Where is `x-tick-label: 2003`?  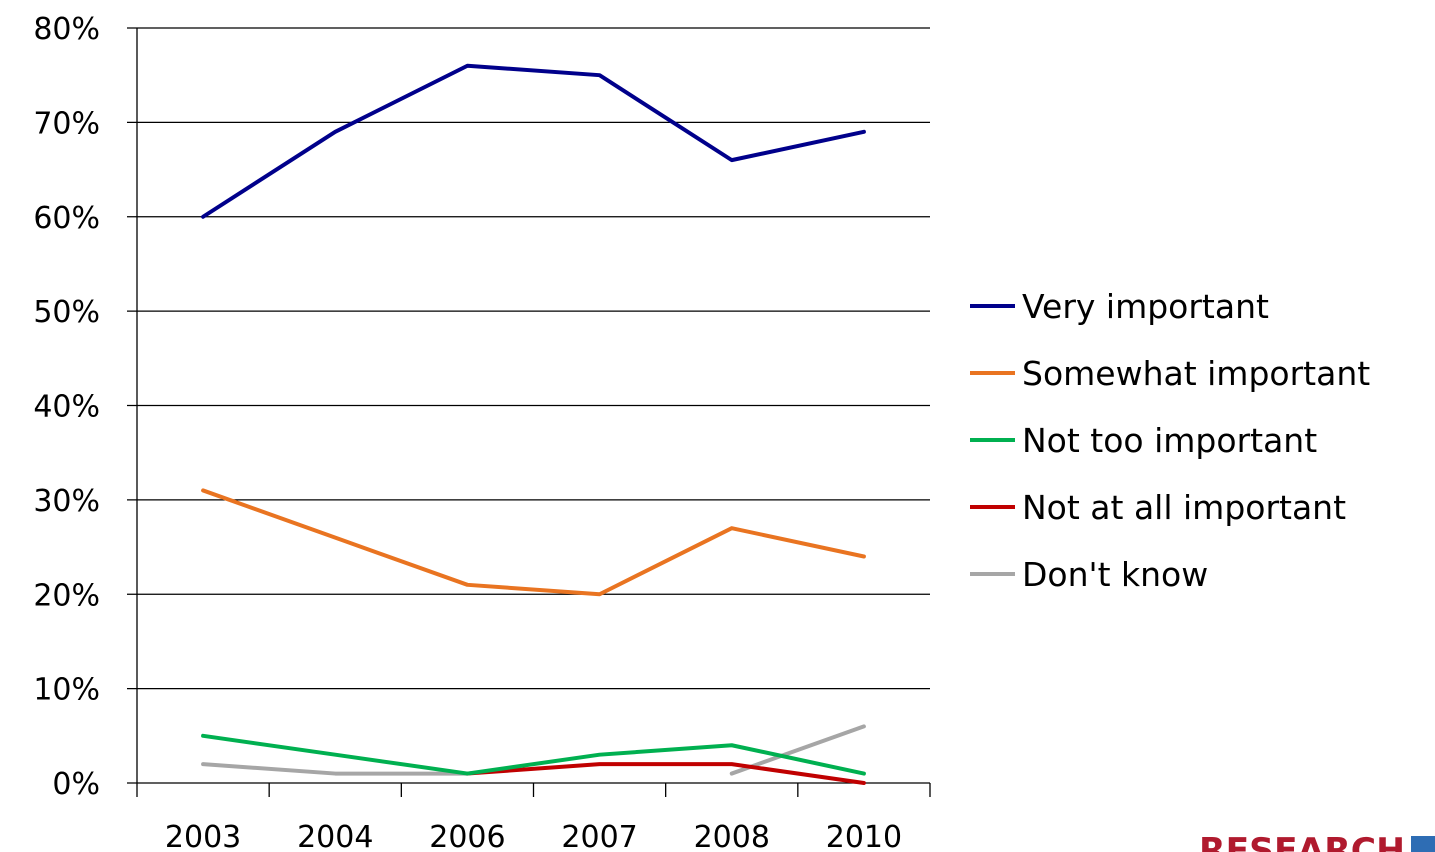
x-tick-label: 2003 is located at coordinates (203, 836).